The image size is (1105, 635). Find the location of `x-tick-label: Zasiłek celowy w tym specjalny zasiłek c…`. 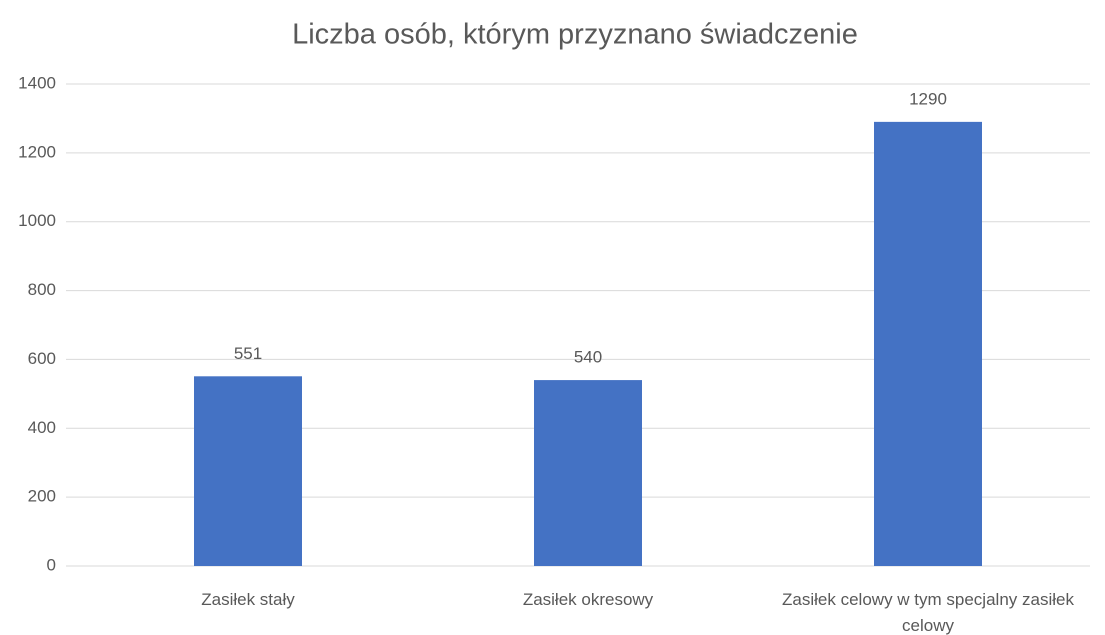

x-tick-label: Zasiłek celowy w tym specjalny zasiłek c… is located at coordinates (928, 612).